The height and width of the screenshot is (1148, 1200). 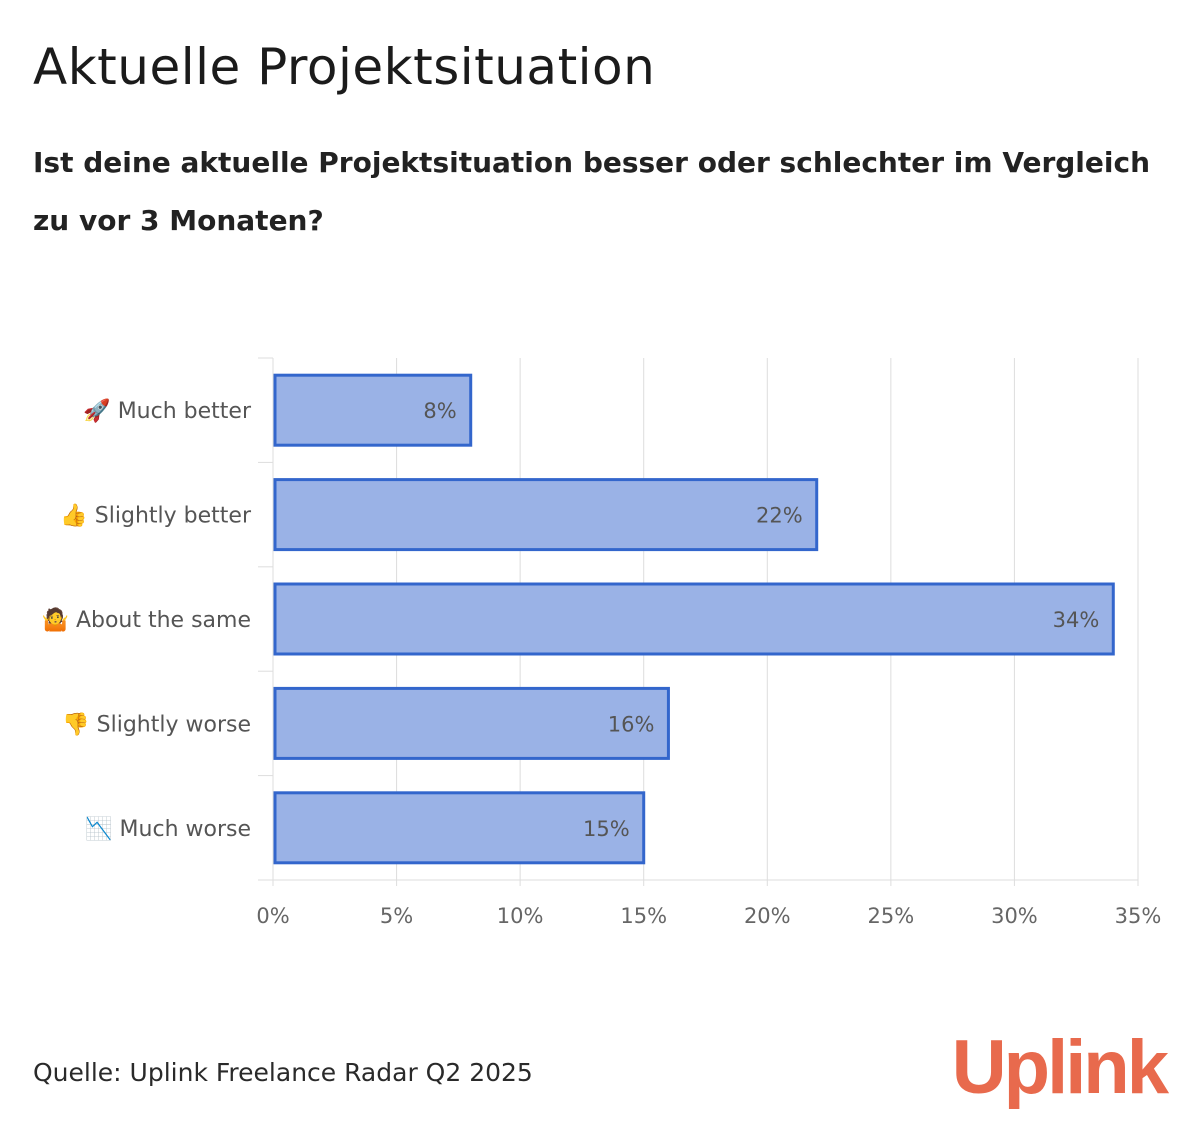 I want to click on chart-title: Aktuelle Projektsituation, so click(x=344, y=67).